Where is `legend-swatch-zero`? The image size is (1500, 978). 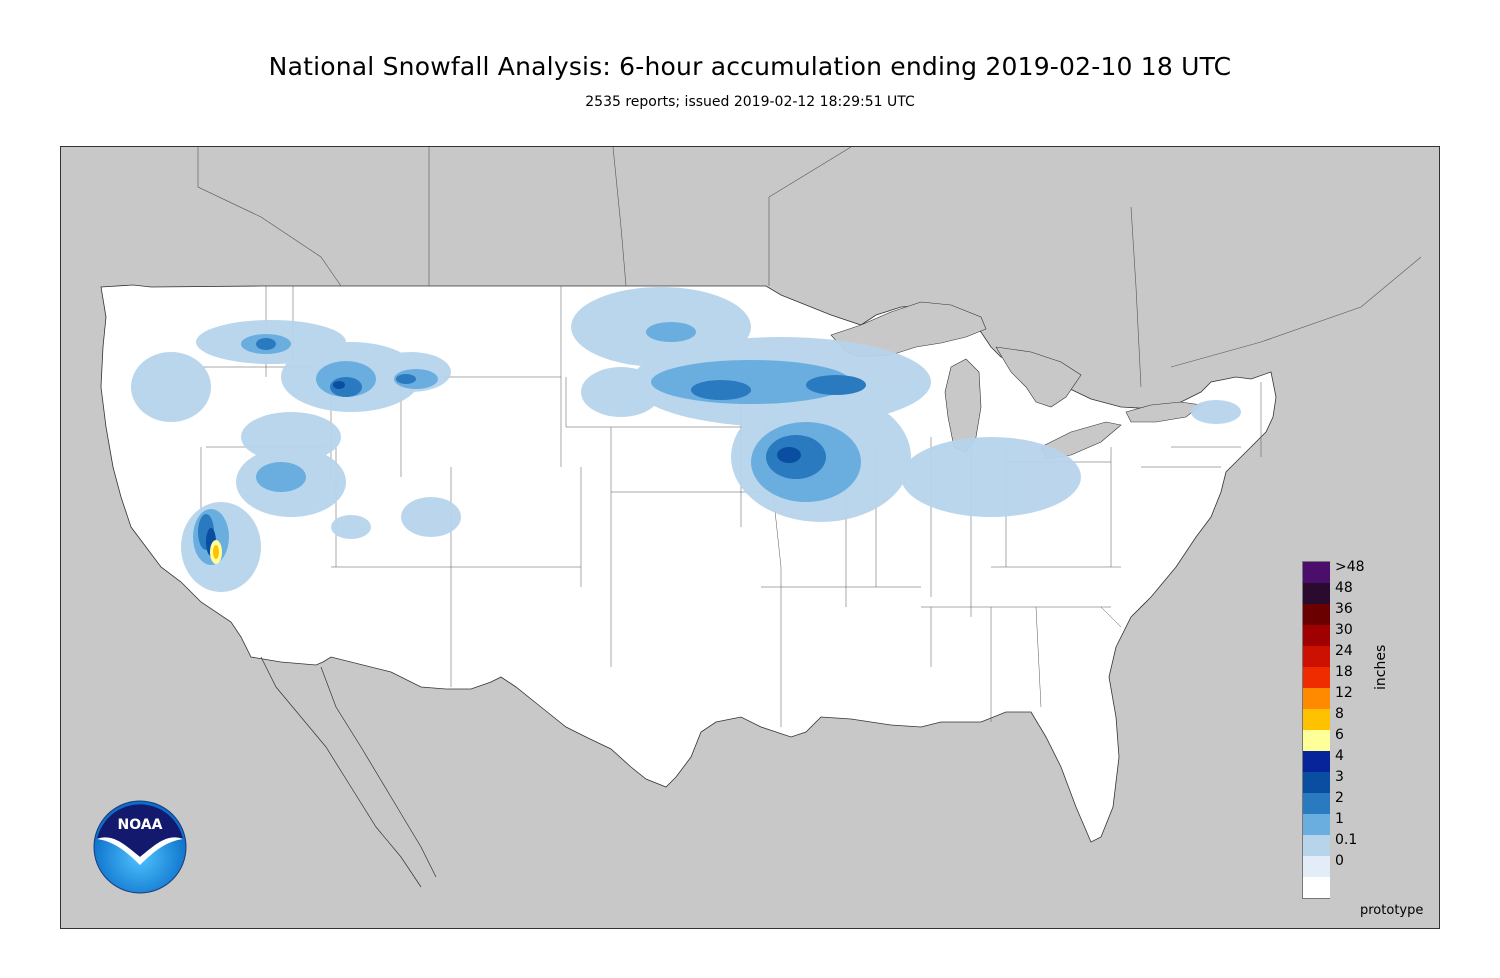 legend-swatch-zero is located at coordinates (1316, 887).